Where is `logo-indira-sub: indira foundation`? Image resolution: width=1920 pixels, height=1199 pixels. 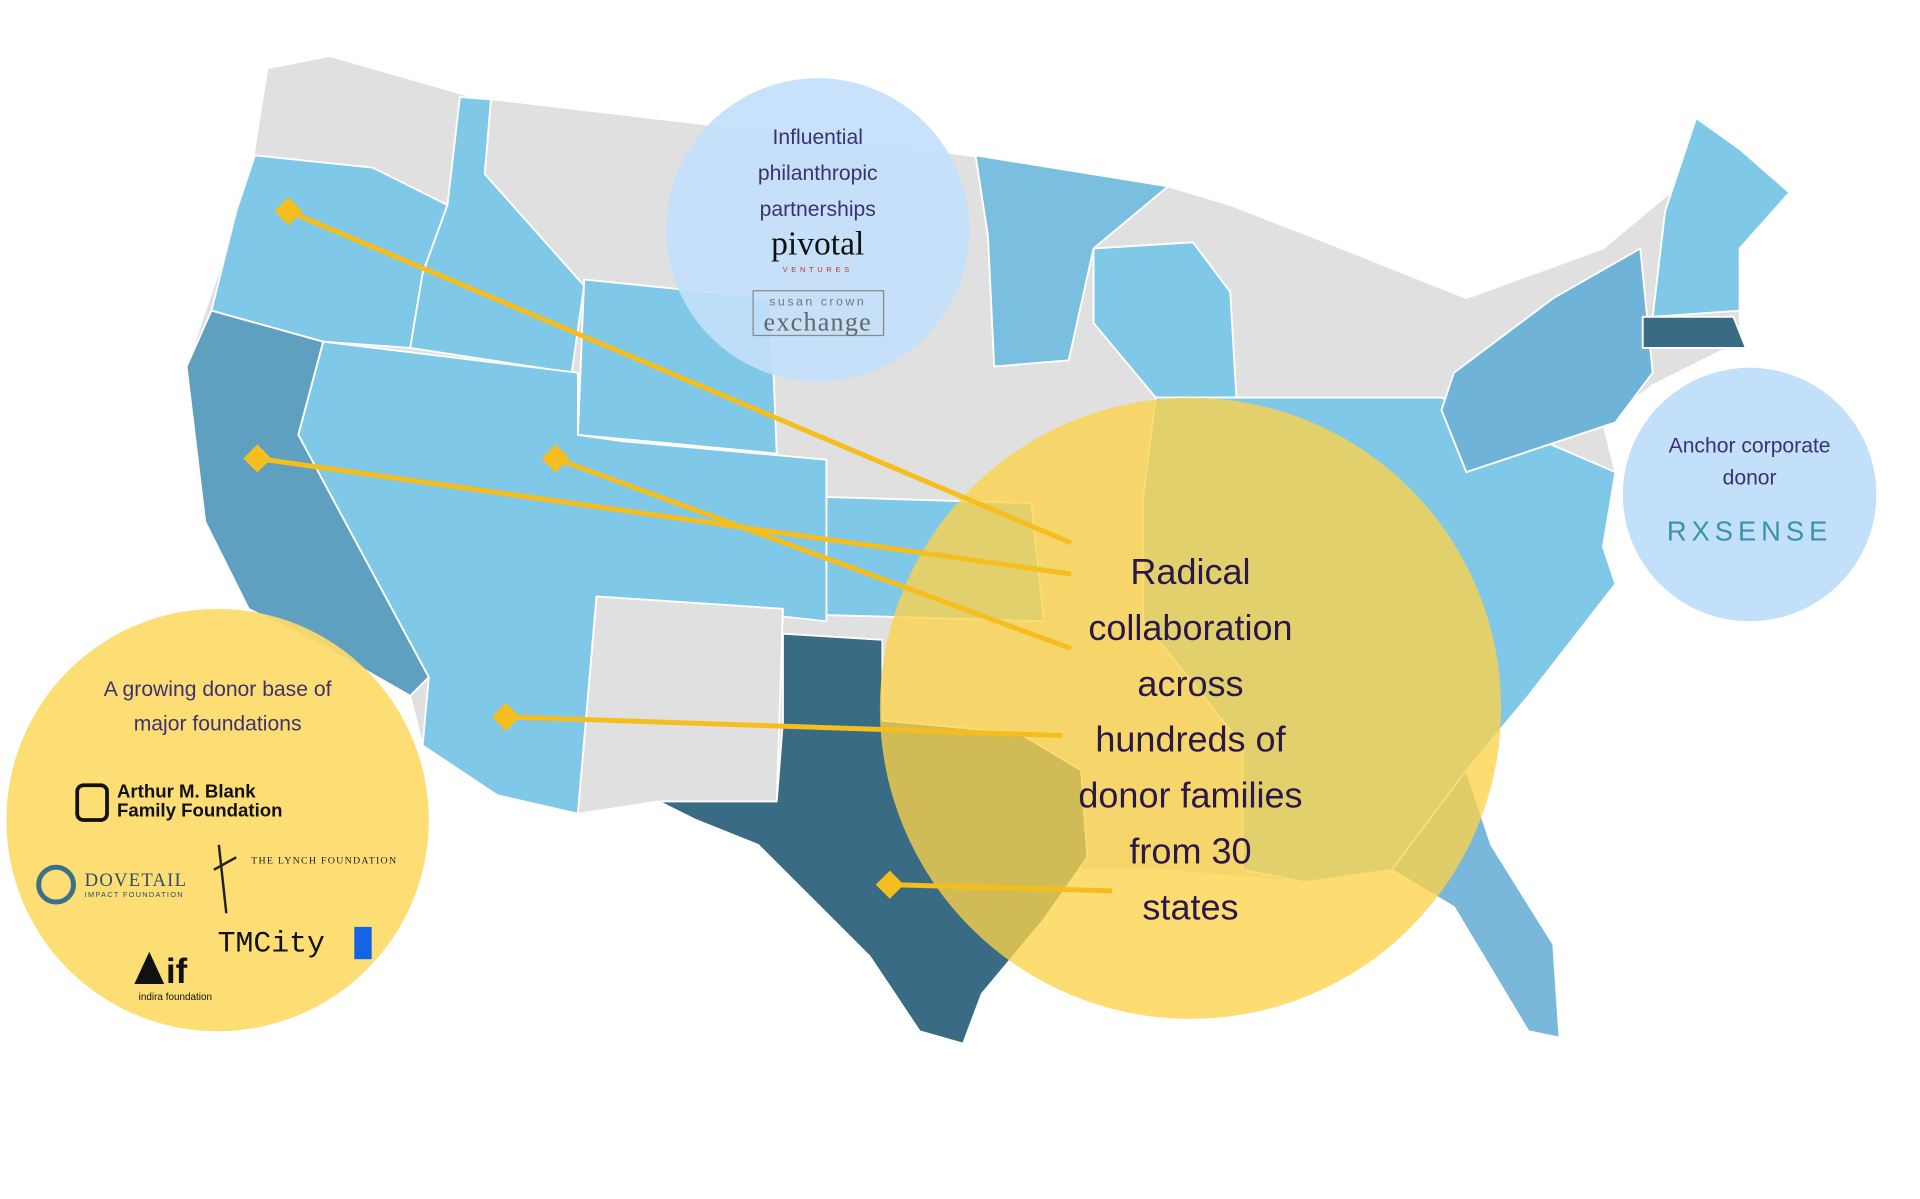 logo-indira-sub: indira foundation is located at coordinates (175, 997).